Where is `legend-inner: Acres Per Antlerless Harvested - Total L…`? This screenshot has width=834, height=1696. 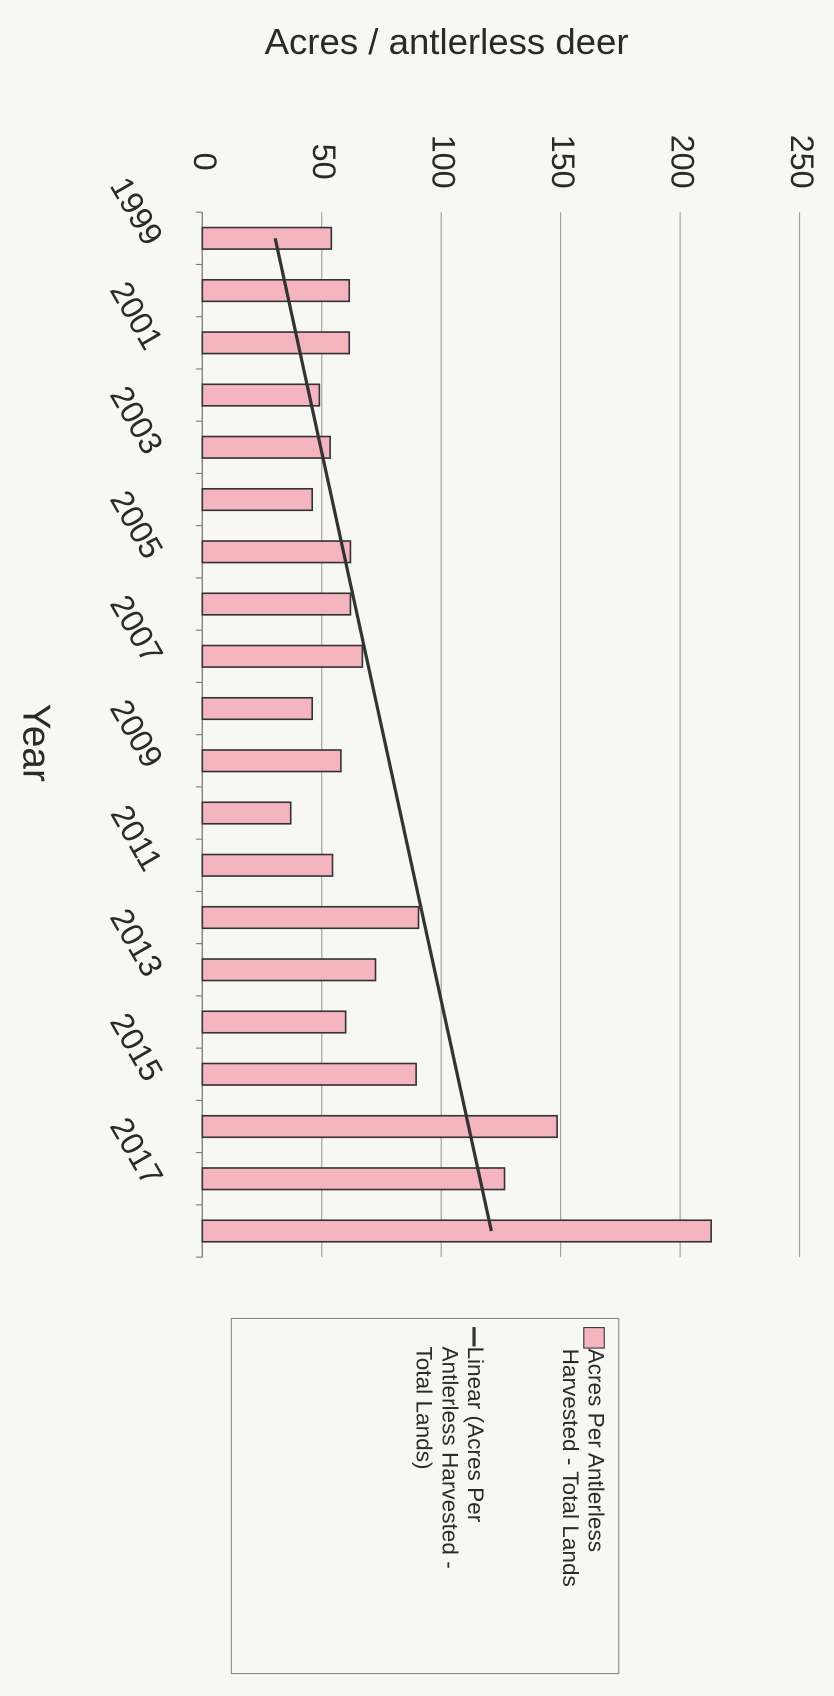 legend-inner: Acres Per Antlerless Harvested - Total L… is located at coordinates (509, 1495).